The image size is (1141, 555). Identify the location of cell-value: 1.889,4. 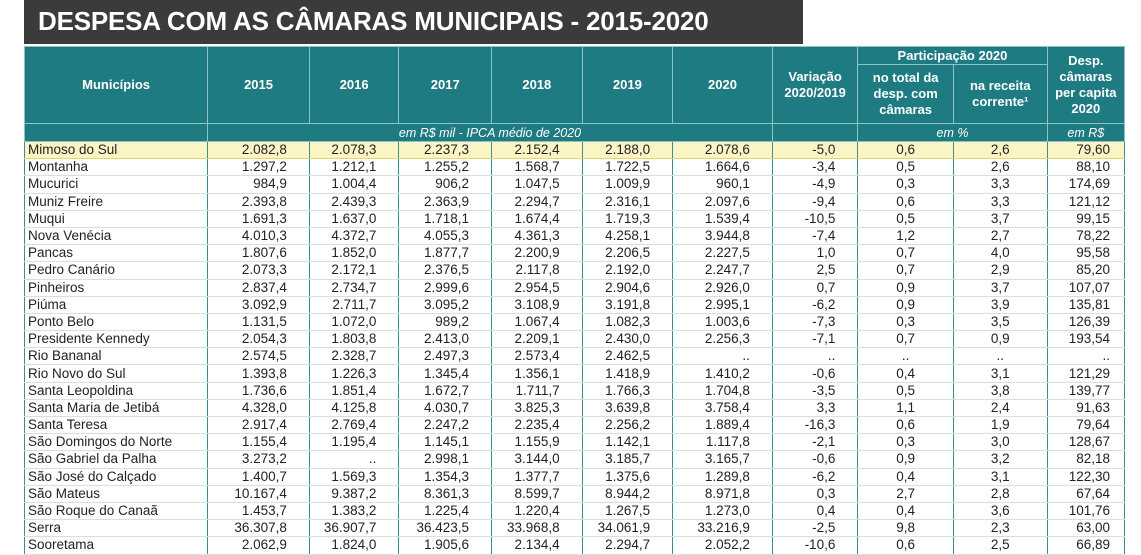
(722, 425).